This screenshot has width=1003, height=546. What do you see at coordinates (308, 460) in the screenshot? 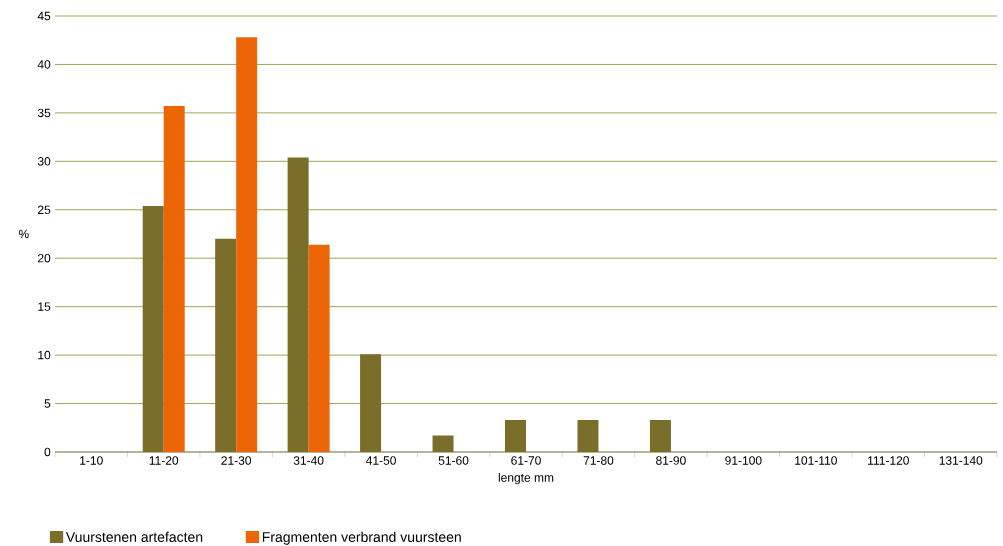
I see `x-tick-label: 31-40` at bounding box center [308, 460].